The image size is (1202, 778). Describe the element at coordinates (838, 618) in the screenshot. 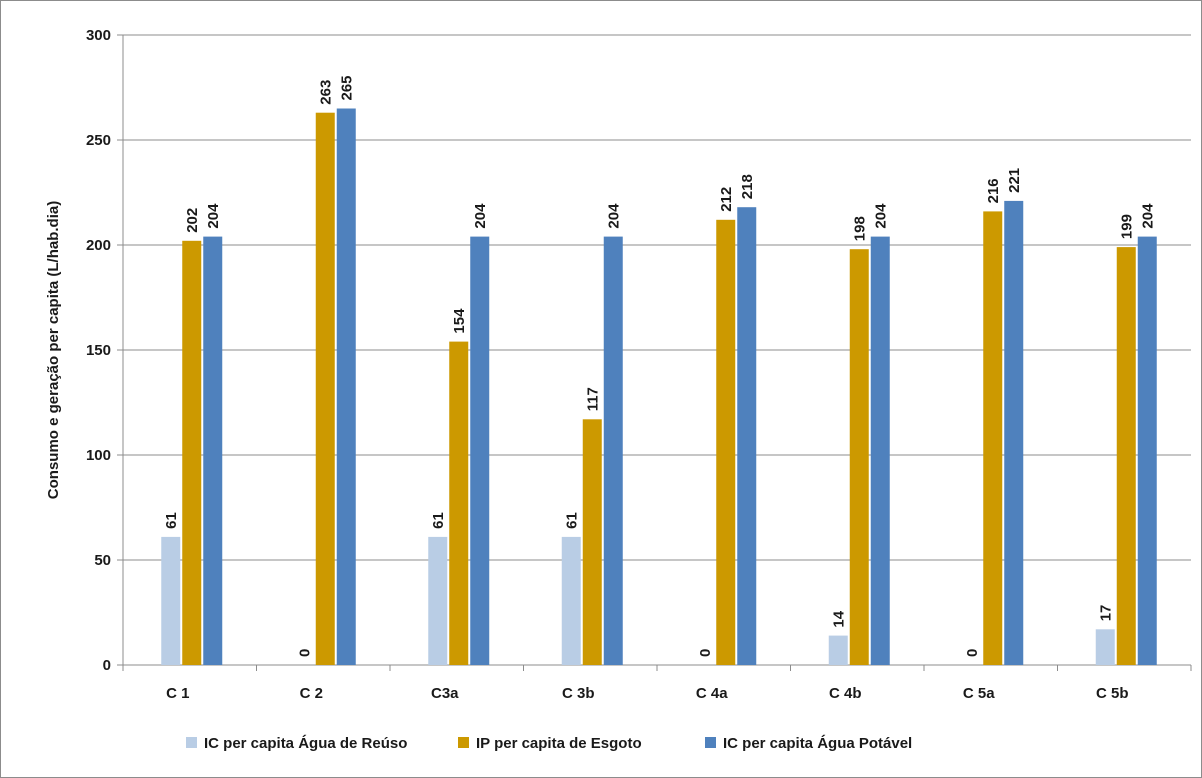

I see `data-label: 14` at that location.